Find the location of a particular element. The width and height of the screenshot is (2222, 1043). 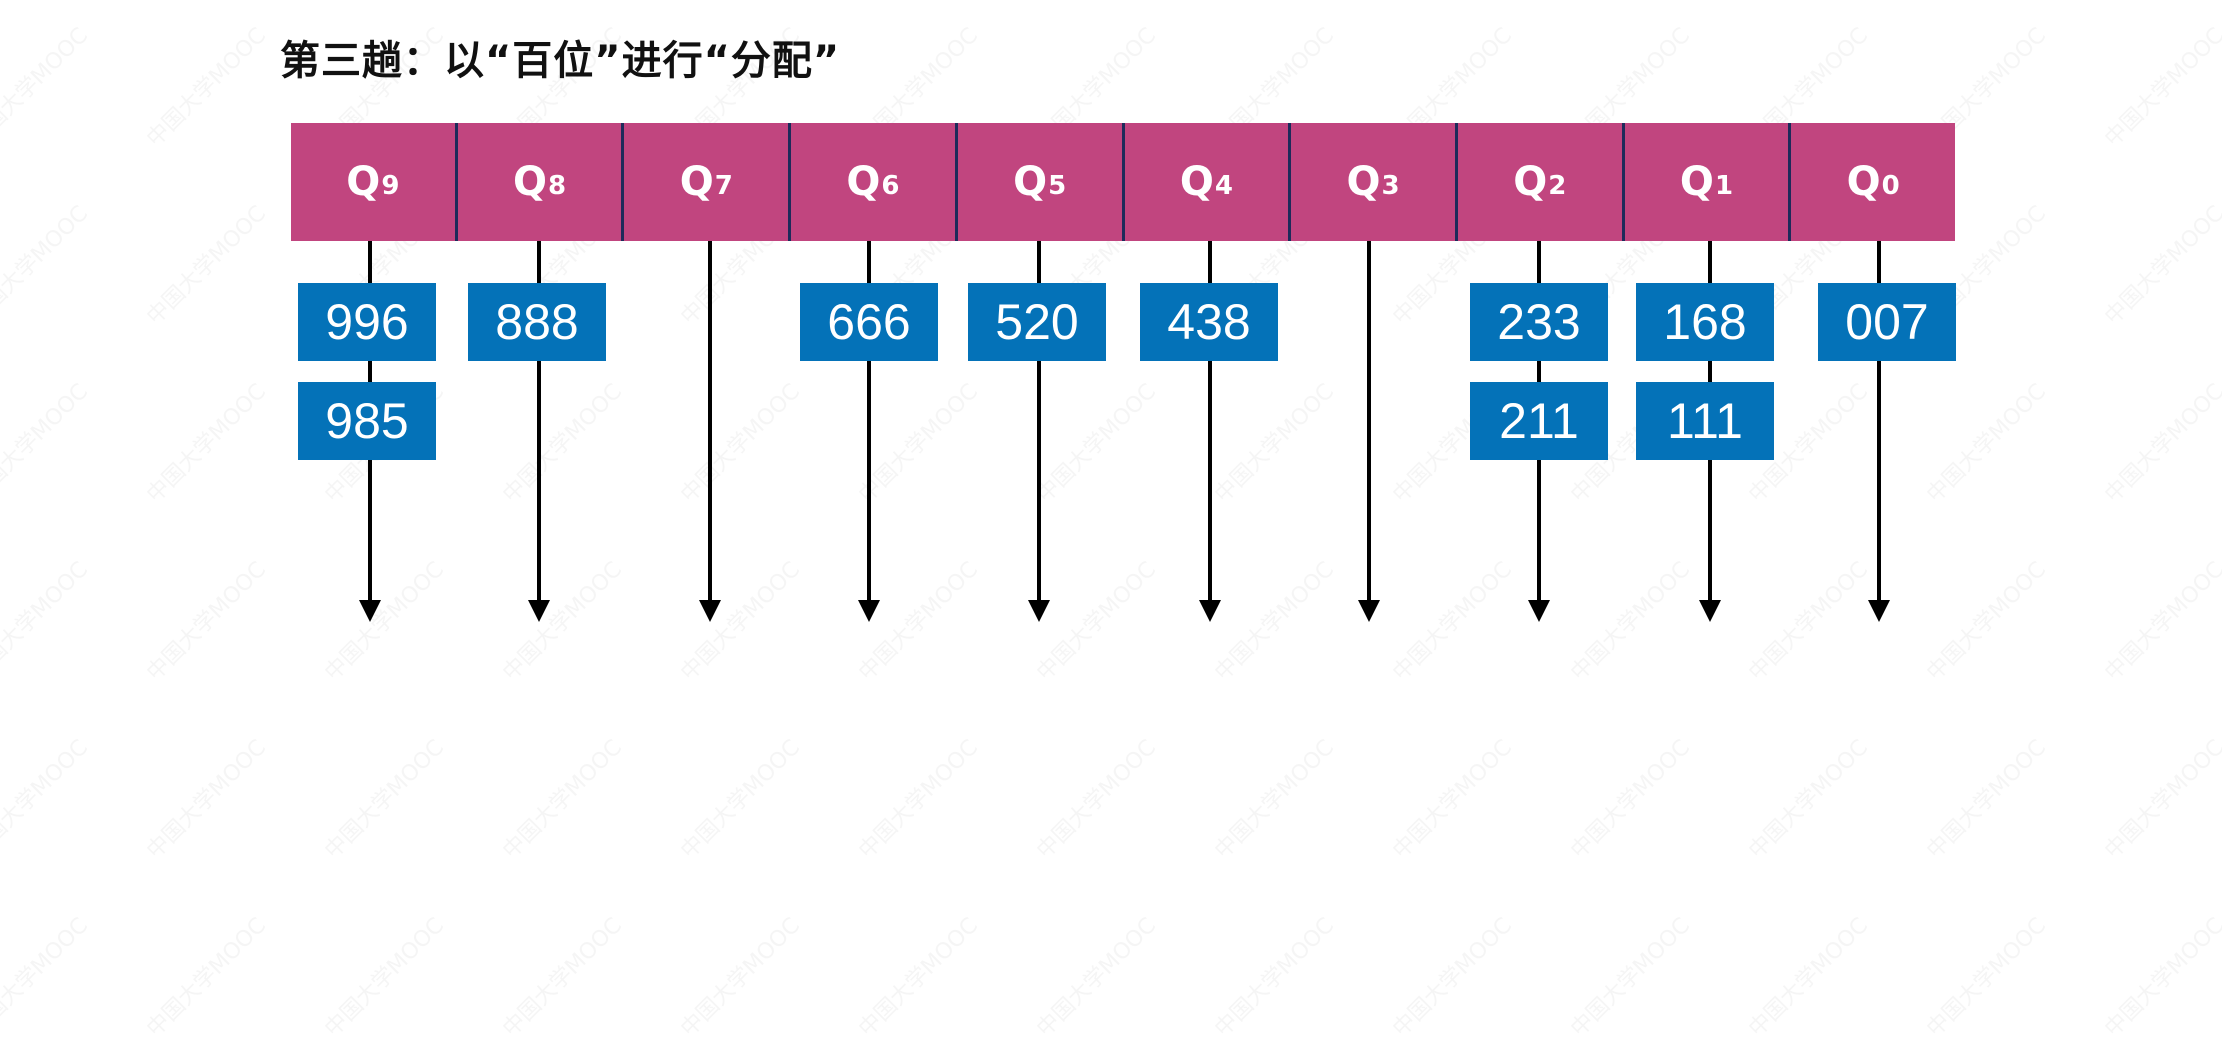

queue-index: 1 is located at coordinates (1724, 186).